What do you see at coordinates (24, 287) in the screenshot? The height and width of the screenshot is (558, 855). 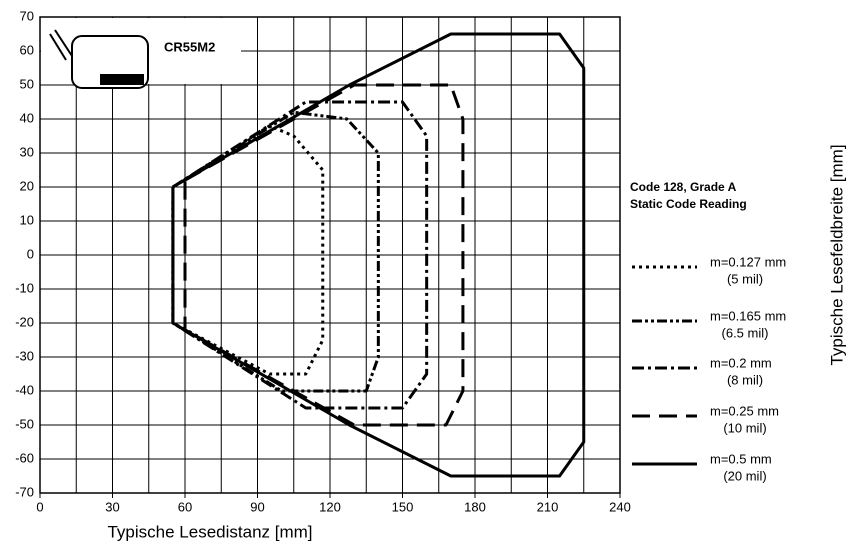 I see `y-tick-label: -10` at bounding box center [24, 287].